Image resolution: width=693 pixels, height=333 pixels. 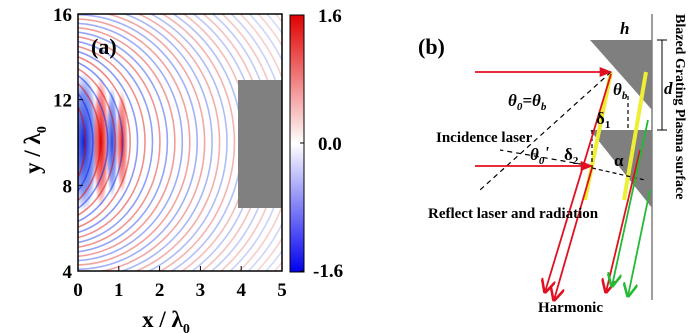 I want to click on delta1-label: δ1, so click(x=603, y=120).